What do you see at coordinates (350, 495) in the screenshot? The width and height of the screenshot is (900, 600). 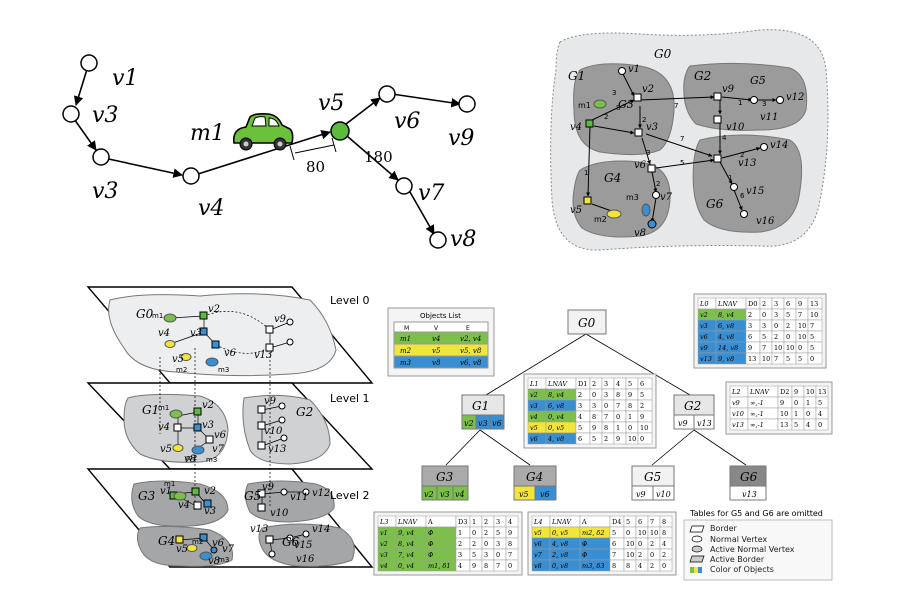 I see `level-label: Level 2` at bounding box center [350, 495].